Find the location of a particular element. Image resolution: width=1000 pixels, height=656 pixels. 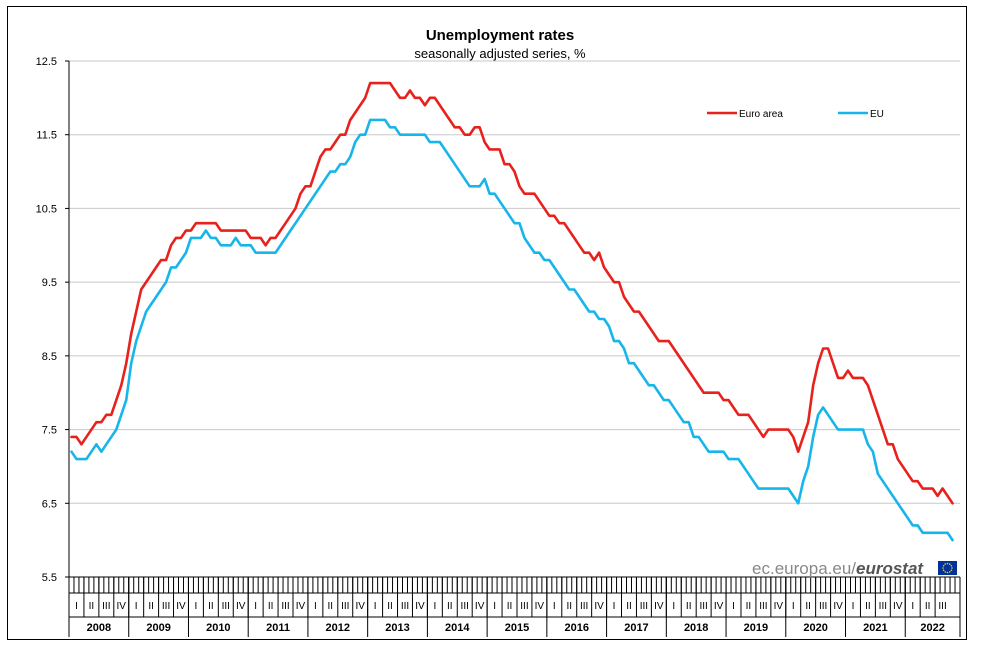

x-year-label: 2014 is located at coordinates (457, 628).